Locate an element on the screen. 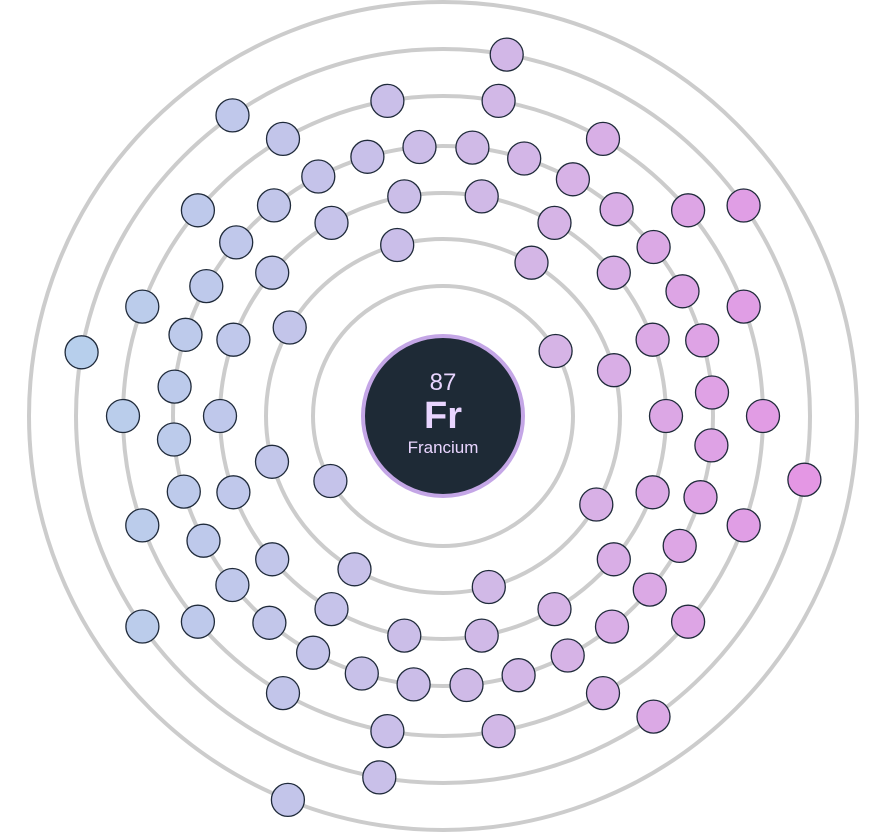 The width and height of the screenshot is (883, 838). element-symbol: Fr is located at coordinates (443, 416).